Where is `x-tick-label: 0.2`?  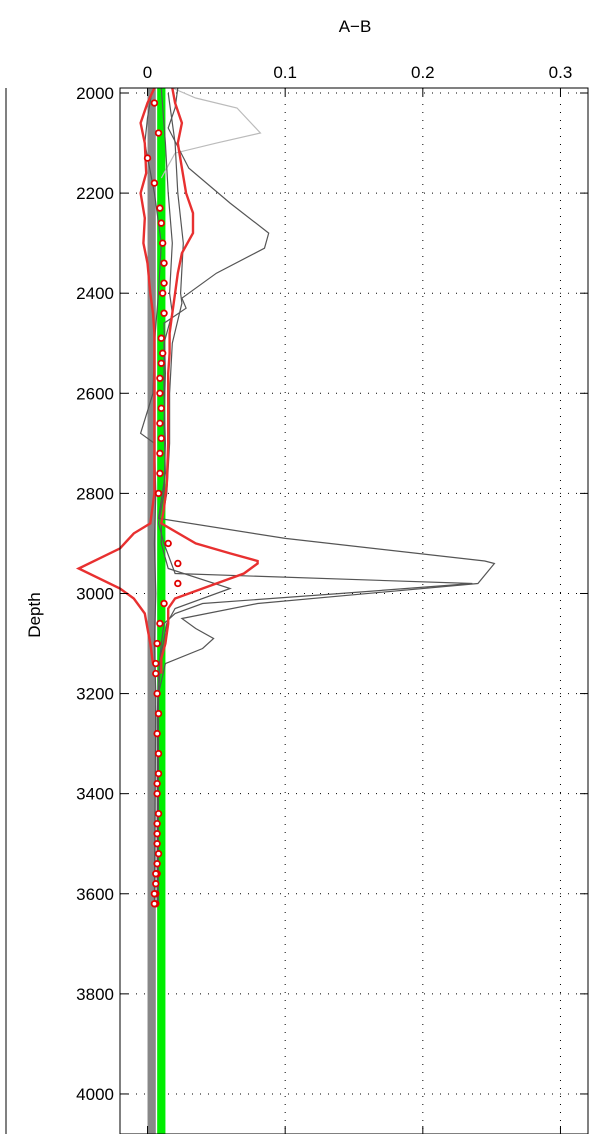 x-tick-label: 0.2 is located at coordinates (423, 72).